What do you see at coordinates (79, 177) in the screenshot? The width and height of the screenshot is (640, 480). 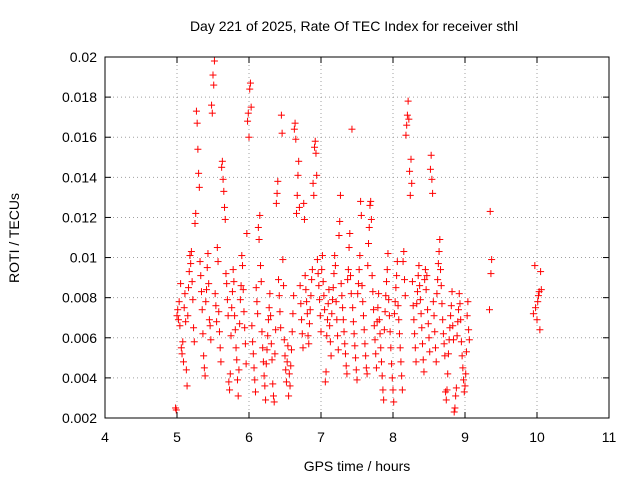 I see `y-tick-label: 0.014` at bounding box center [79, 177].